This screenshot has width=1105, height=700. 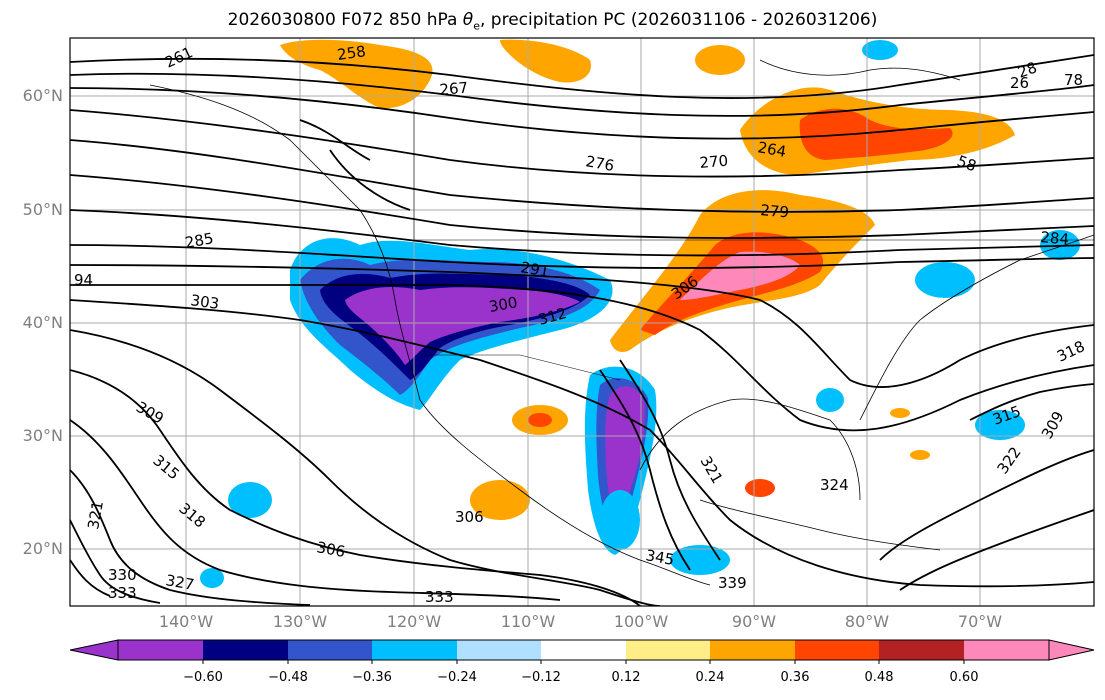 I want to click on contour-label: 258, so click(x=351, y=53).